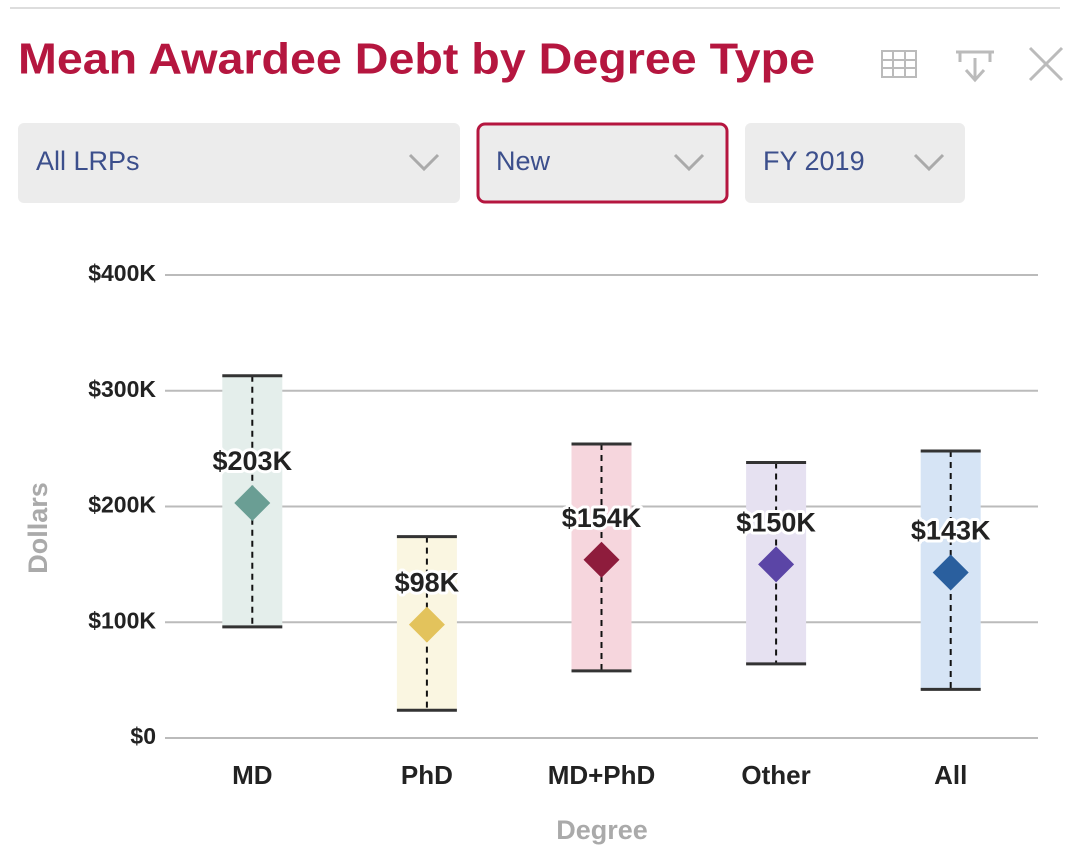 The height and width of the screenshot is (856, 1071). I want to click on data-label: $150K, so click(776, 523).